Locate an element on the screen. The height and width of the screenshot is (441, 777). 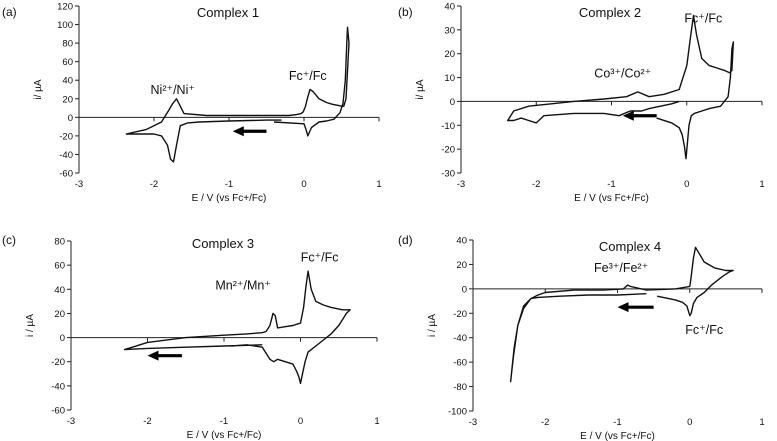
panel-label: (d) is located at coordinates (405, 240).